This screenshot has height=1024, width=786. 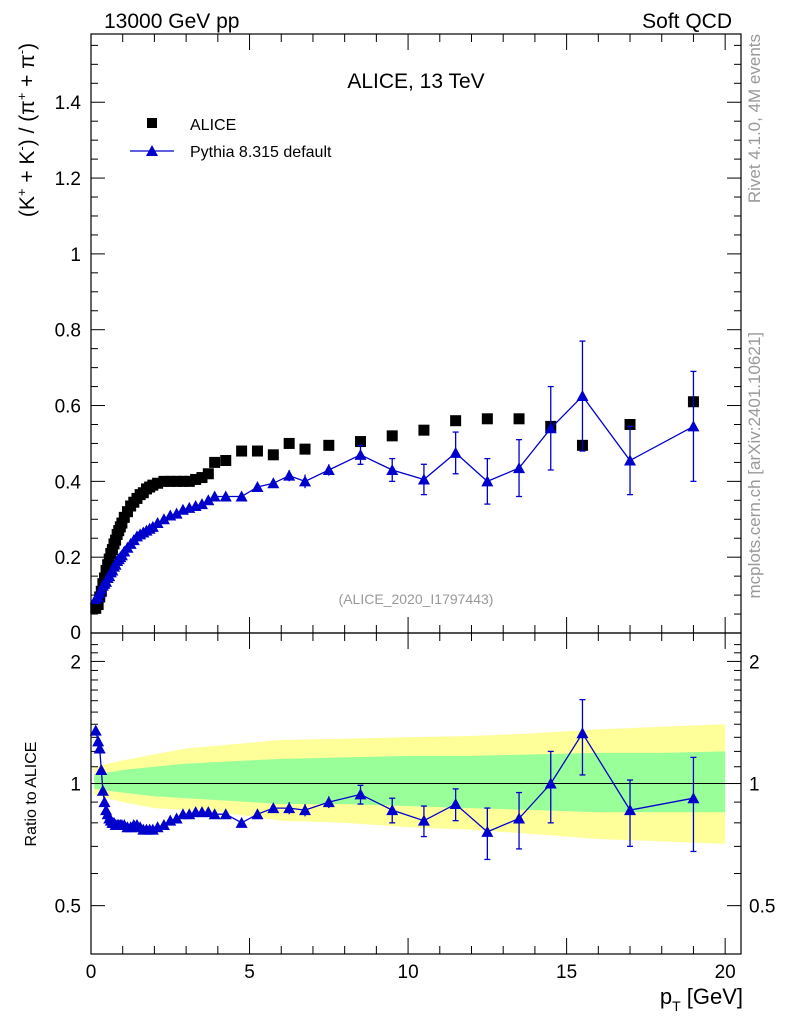 I want to click on main-y-tick-label: 0.8, so click(x=68, y=331).